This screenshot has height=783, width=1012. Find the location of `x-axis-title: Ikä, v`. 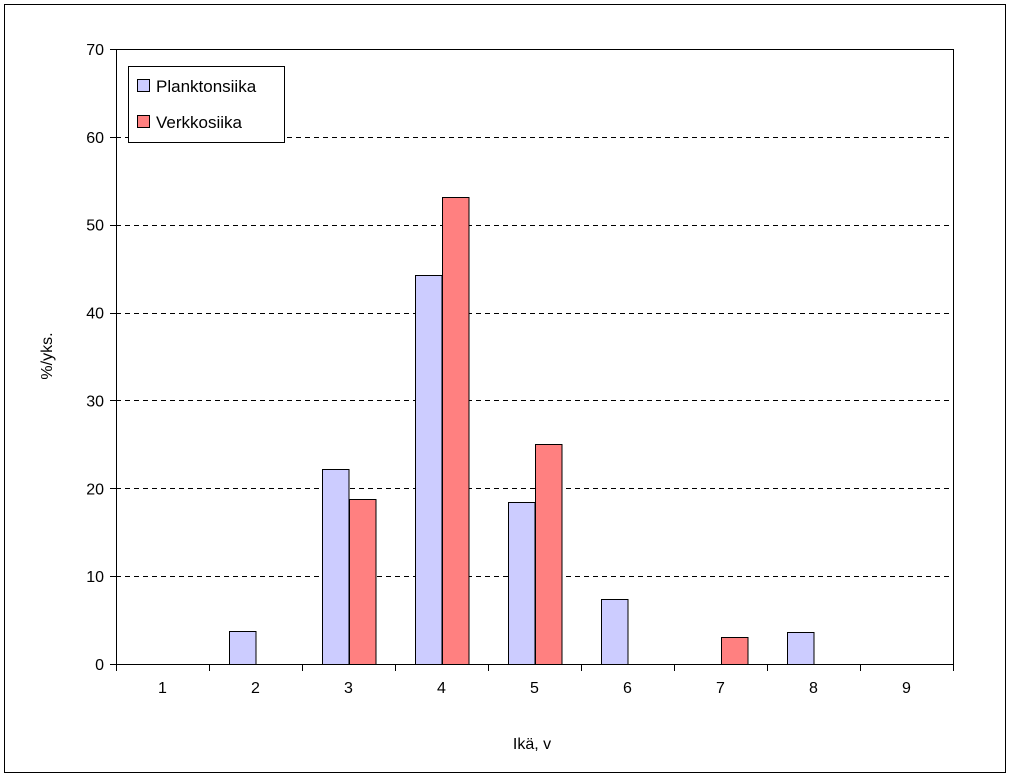

x-axis-title: Ikä, v is located at coordinates (532, 744).